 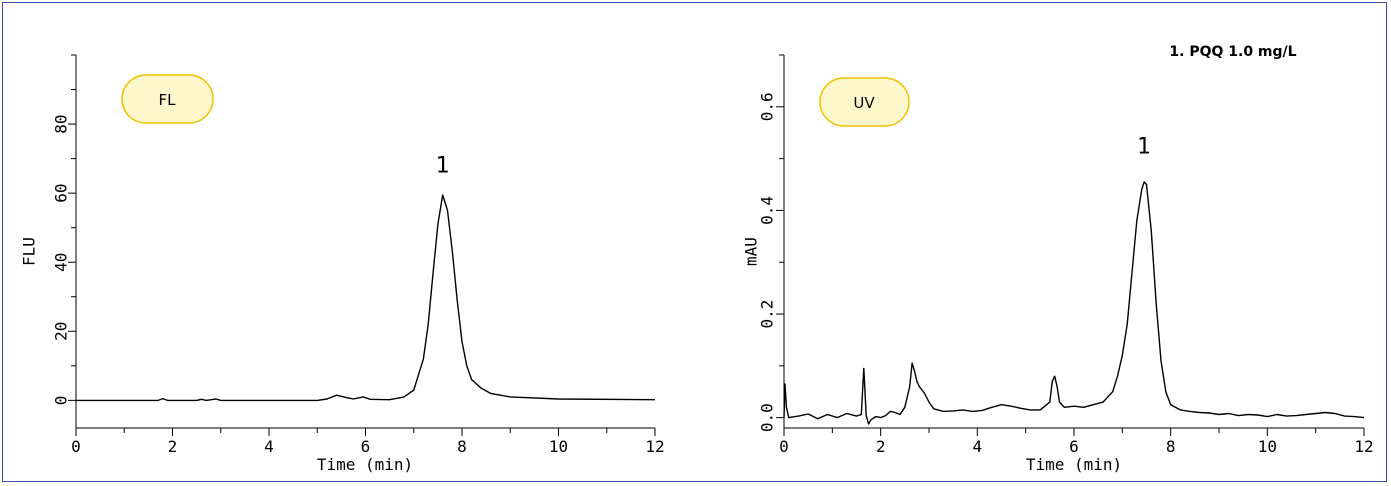 I want to click on uv-y-tick-label: 0.6, so click(x=767, y=106).